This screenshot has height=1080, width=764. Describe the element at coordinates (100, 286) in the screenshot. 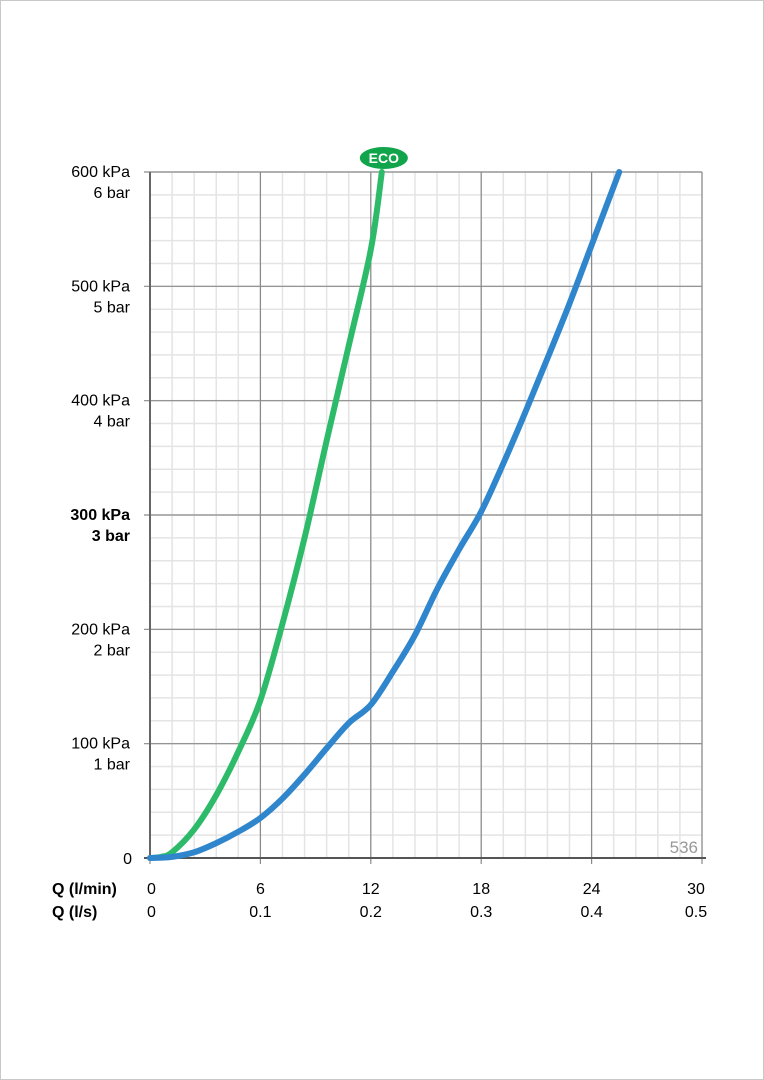

I see `y-tick-label-kpa: 500 kPa` at that location.